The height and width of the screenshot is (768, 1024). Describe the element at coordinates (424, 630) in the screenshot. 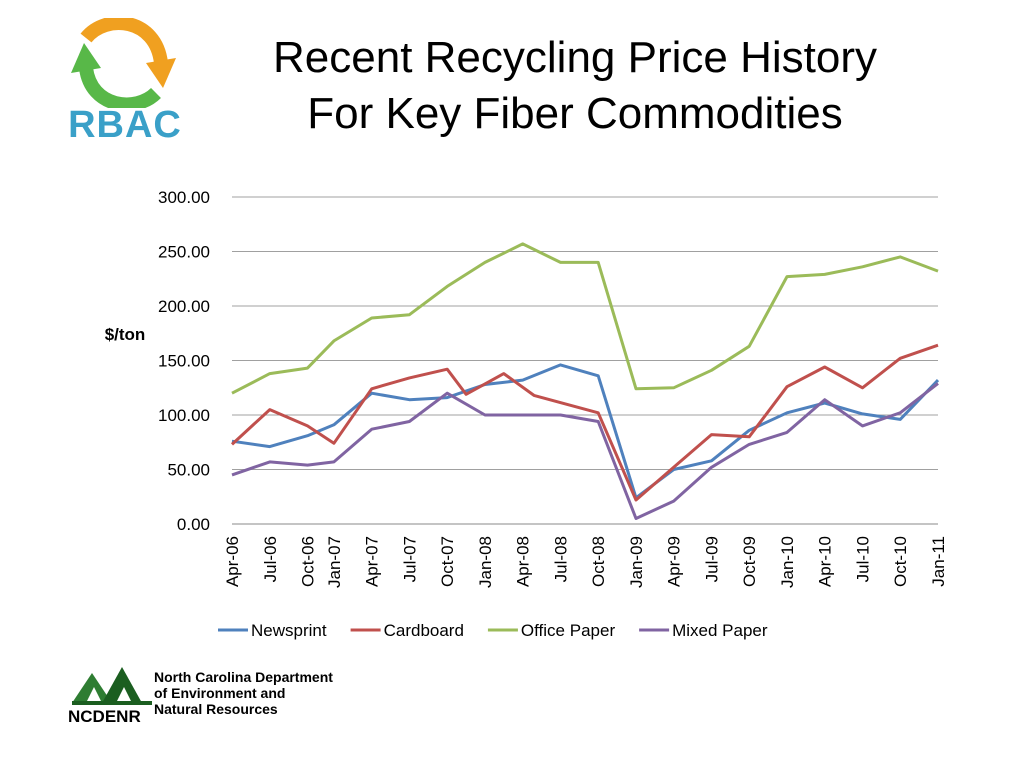

I see `legend-entry: Cardboard` at that location.